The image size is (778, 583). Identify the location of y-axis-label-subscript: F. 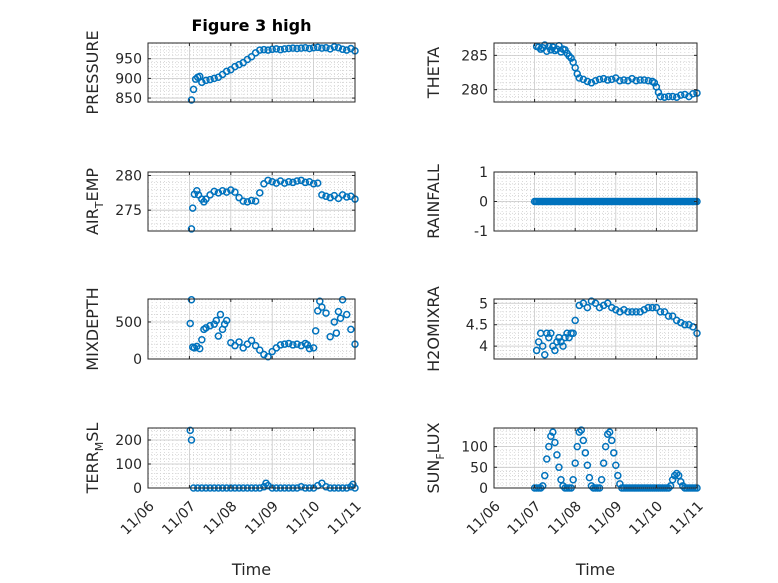
(440, 456).